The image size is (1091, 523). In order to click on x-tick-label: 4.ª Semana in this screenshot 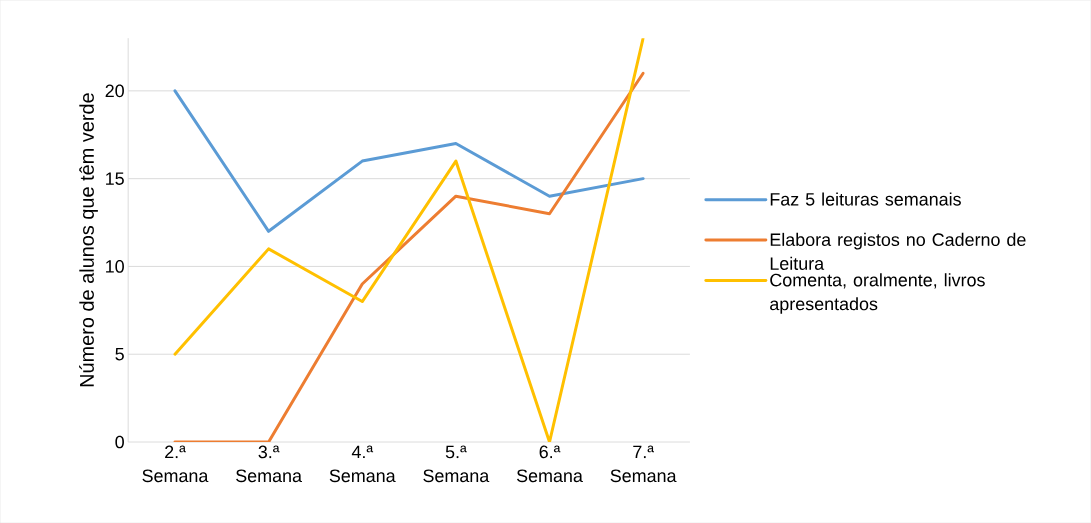, I will do `click(362, 464)`.